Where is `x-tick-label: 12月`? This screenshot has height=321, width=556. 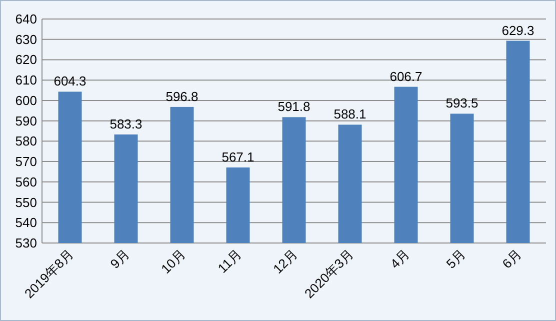 x-tick-label: 12月 is located at coordinates (285, 261).